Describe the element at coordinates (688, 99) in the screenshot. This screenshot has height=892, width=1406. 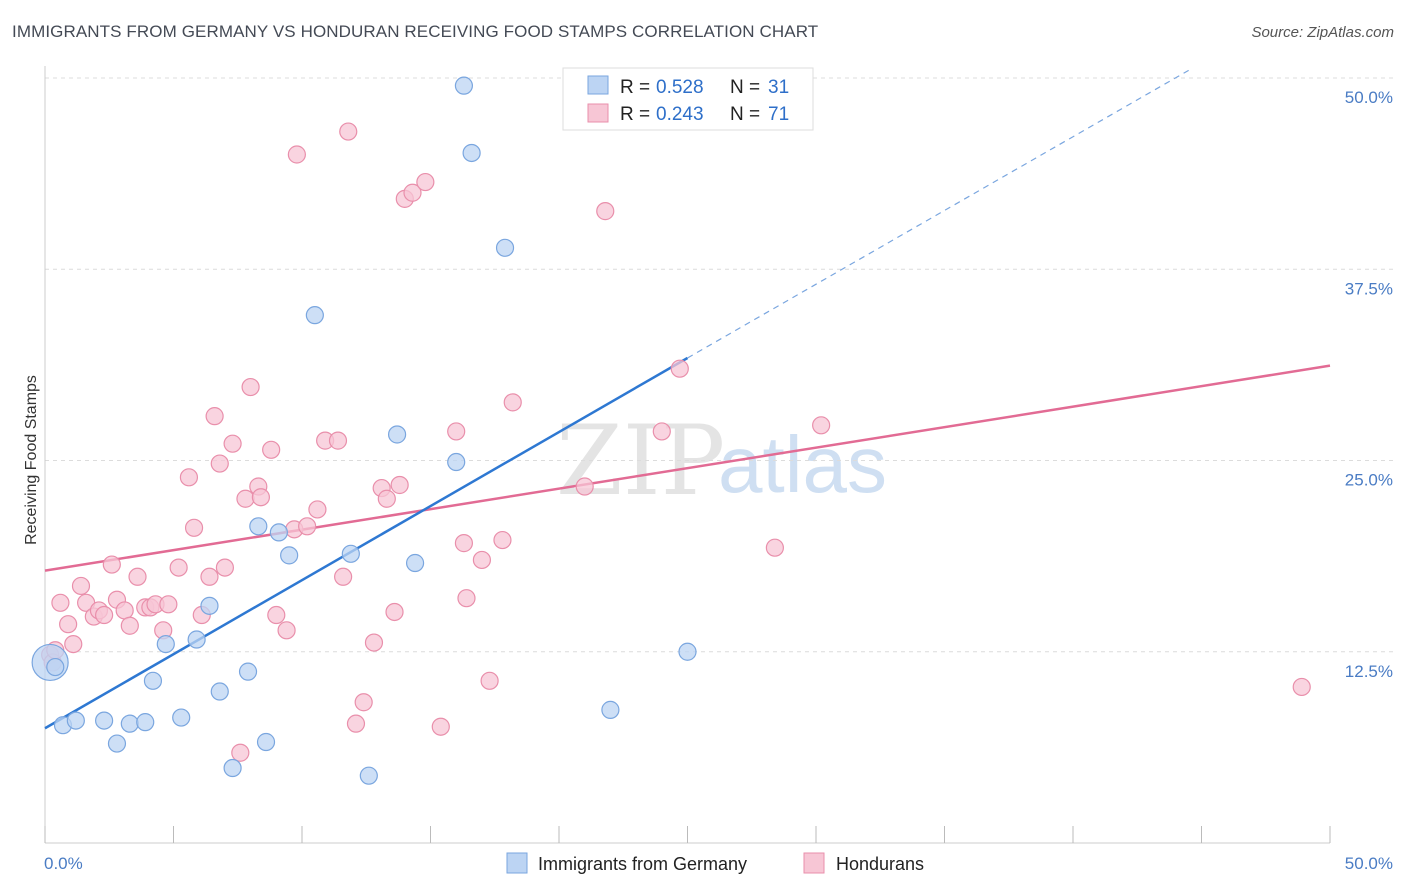
I see `stats-legend: R = 0.528 N = 31 R = 0.243 N = 71` at that location.